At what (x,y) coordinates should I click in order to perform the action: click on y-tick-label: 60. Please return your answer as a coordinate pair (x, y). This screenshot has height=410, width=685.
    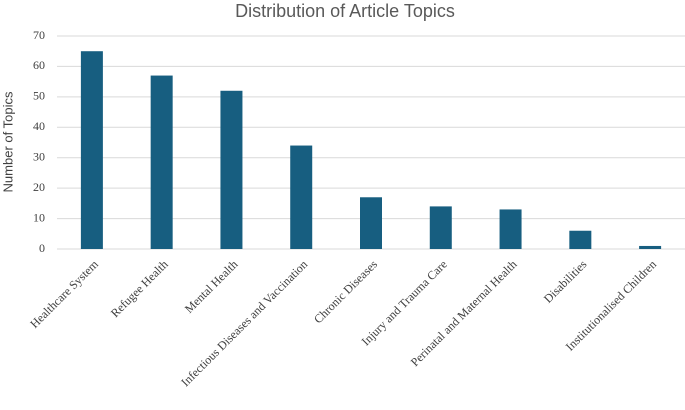
    Looking at the image, I should click on (39, 65).